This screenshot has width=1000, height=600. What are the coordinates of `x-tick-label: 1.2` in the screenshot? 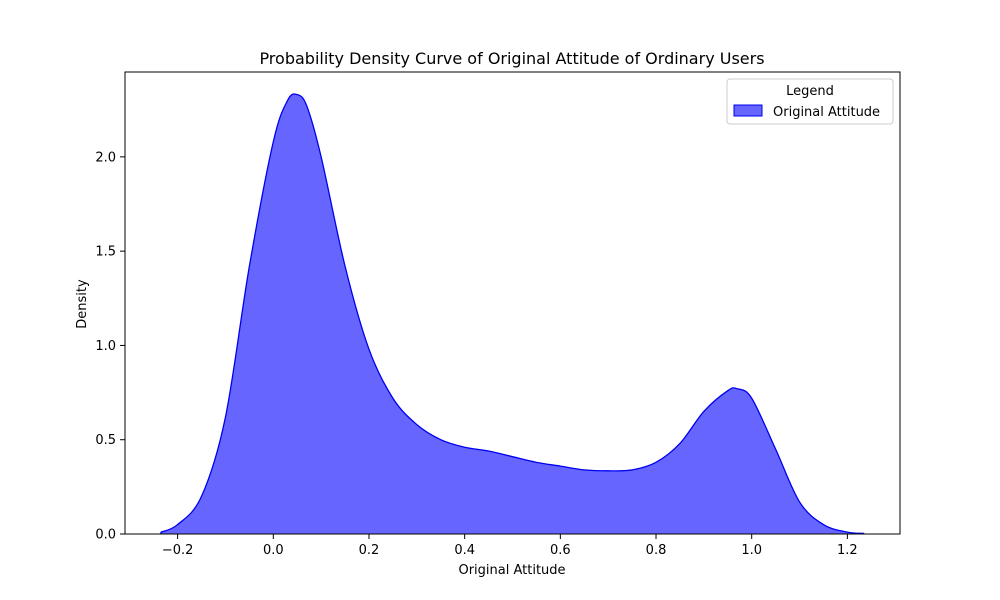 It's located at (847, 550).